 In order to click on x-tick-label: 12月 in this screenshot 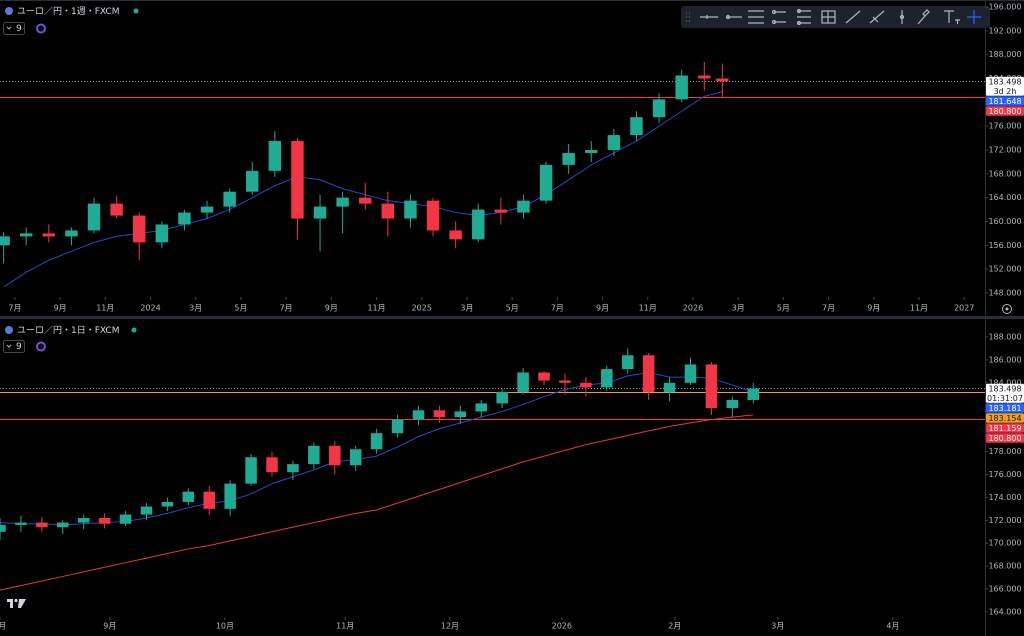, I will do `click(450, 626)`.